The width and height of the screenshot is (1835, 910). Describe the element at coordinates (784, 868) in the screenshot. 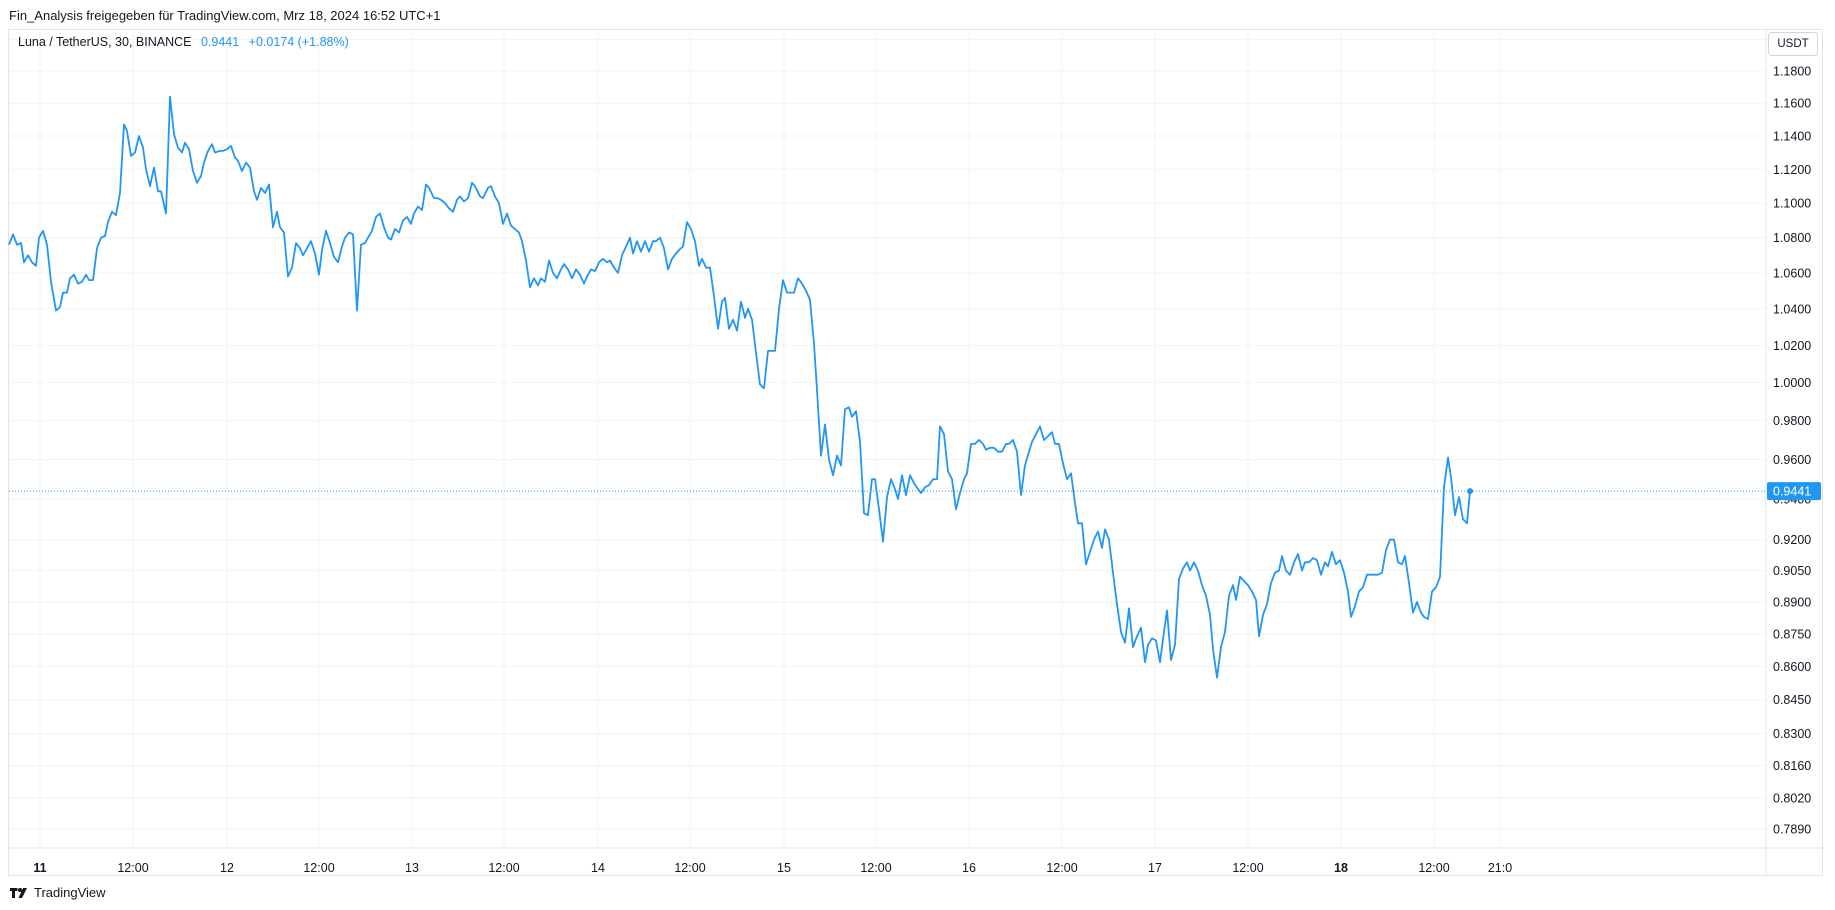

I see `x-tick-label: 15` at that location.